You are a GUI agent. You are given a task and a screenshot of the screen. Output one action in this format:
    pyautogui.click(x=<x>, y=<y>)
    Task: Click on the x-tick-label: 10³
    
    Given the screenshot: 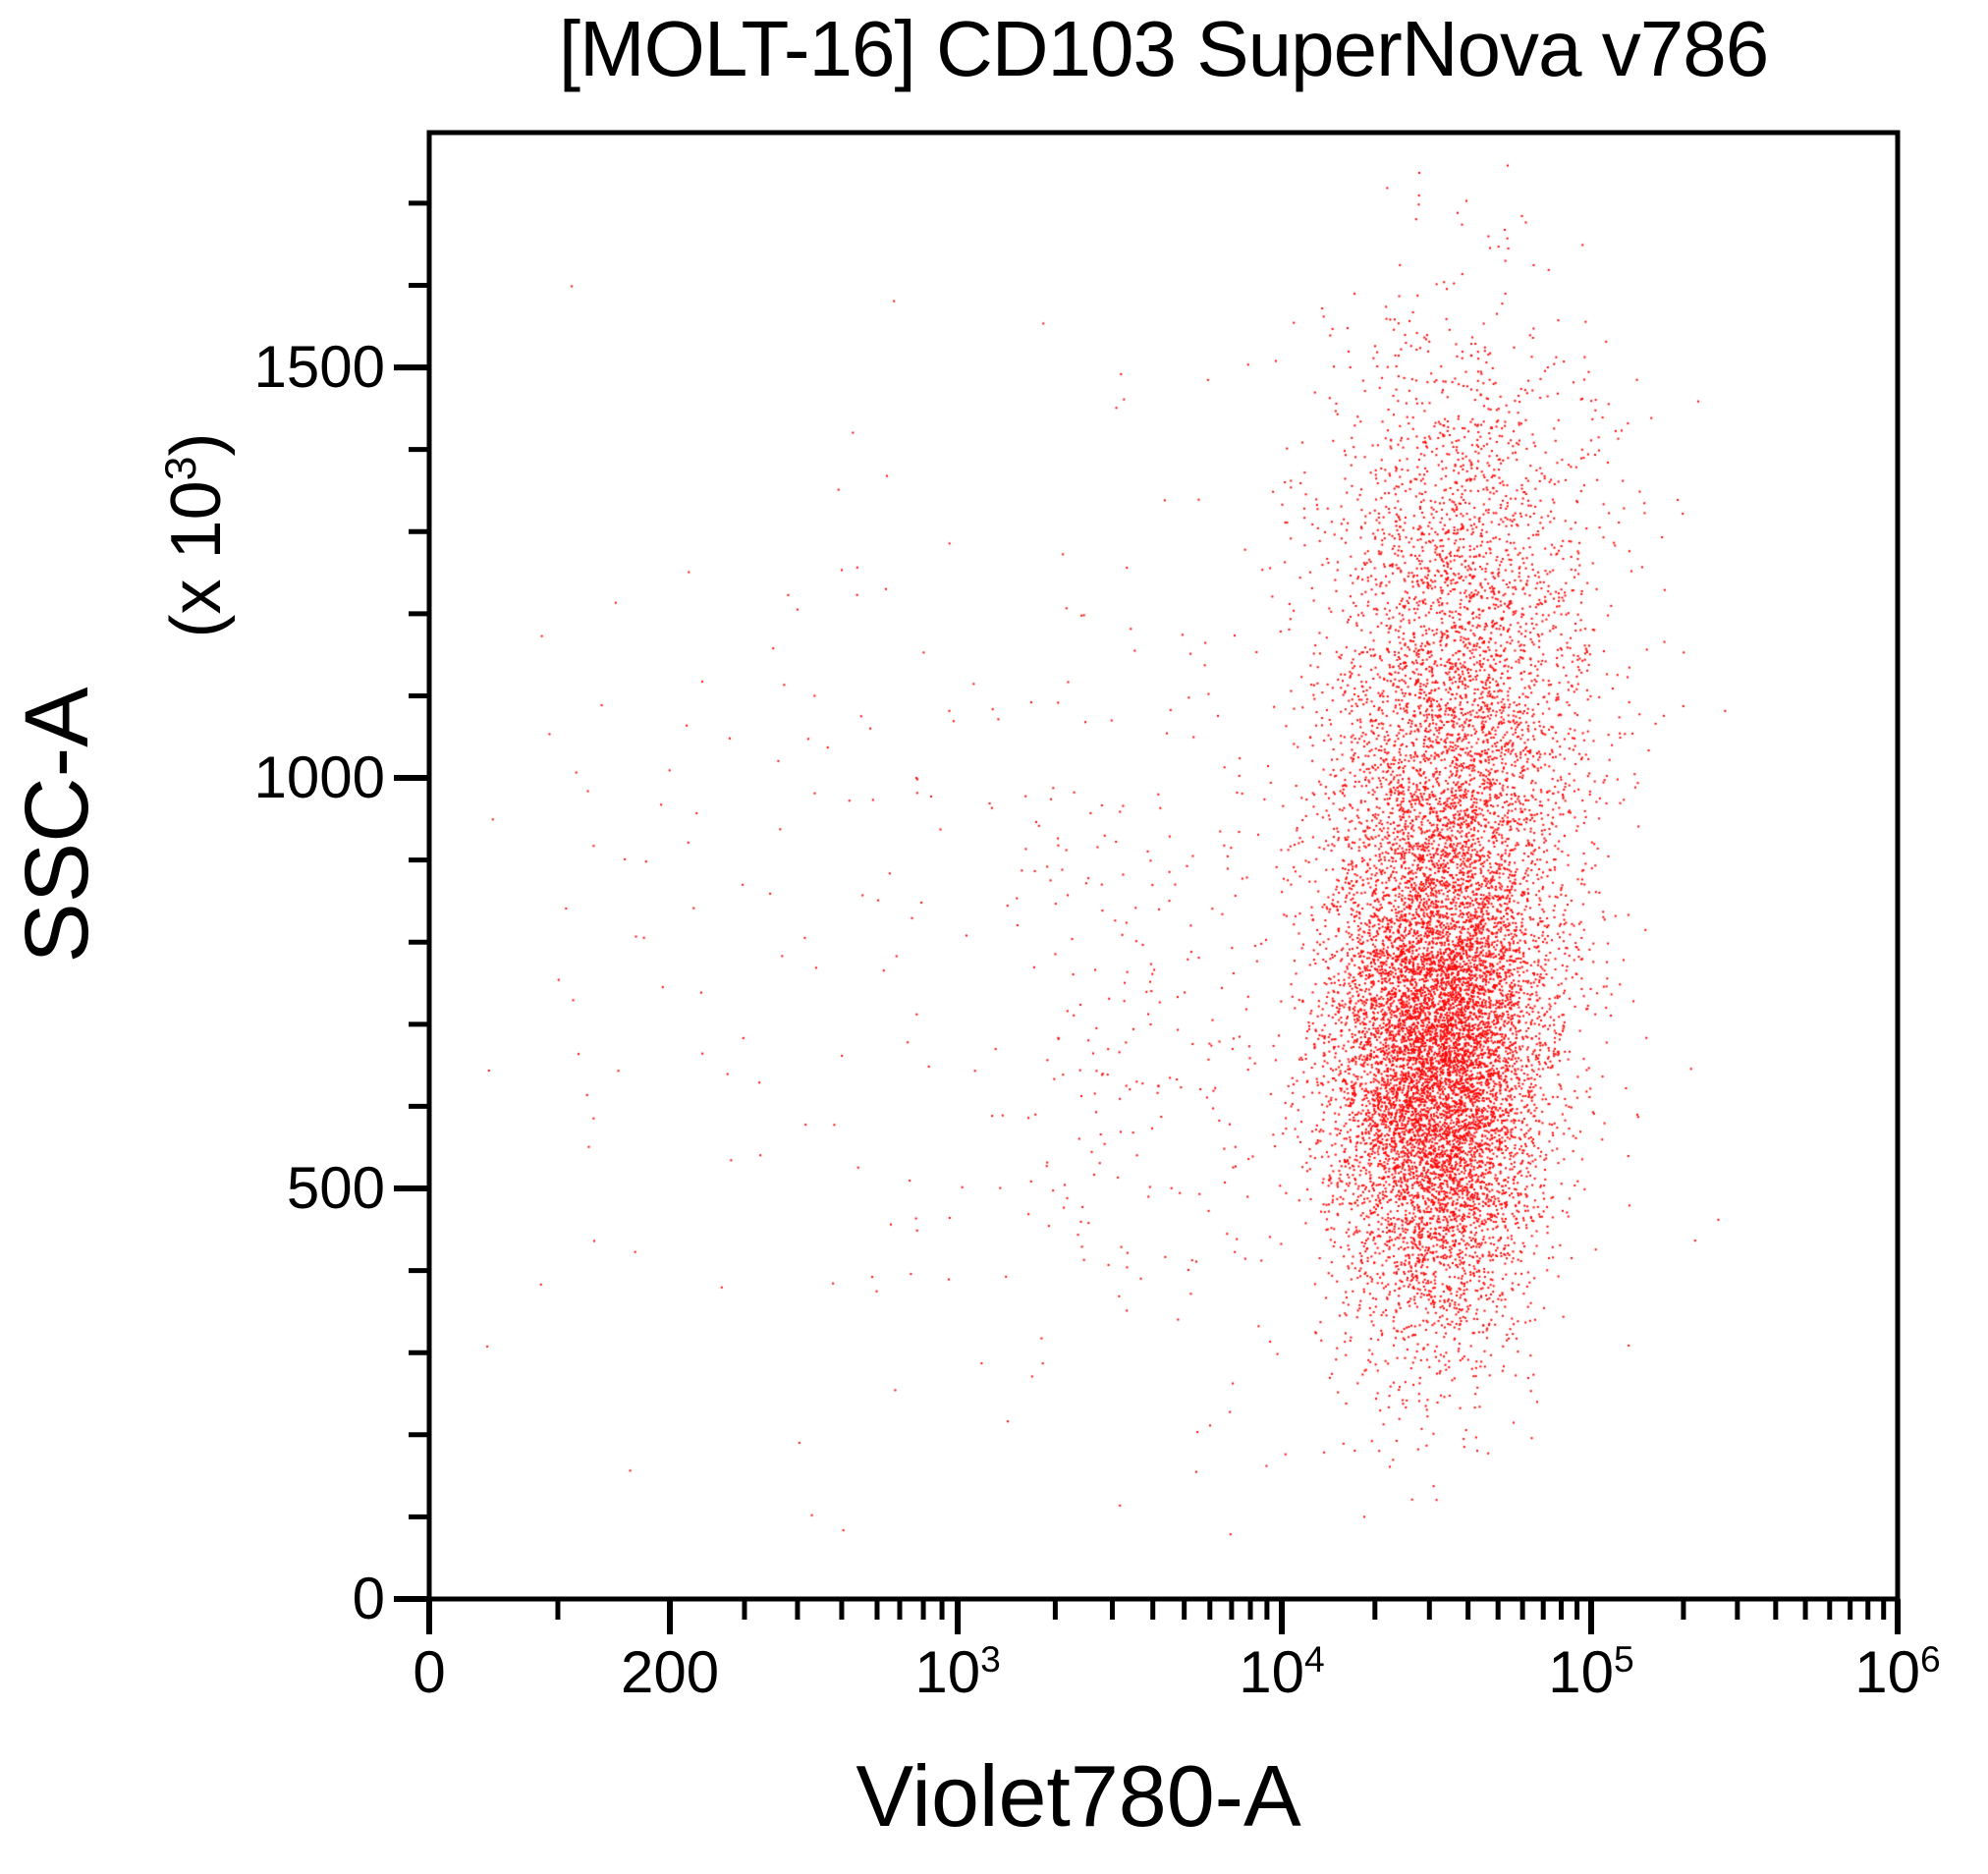 What is the action you would take?
    pyautogui.click(x=957, y=1671)
    